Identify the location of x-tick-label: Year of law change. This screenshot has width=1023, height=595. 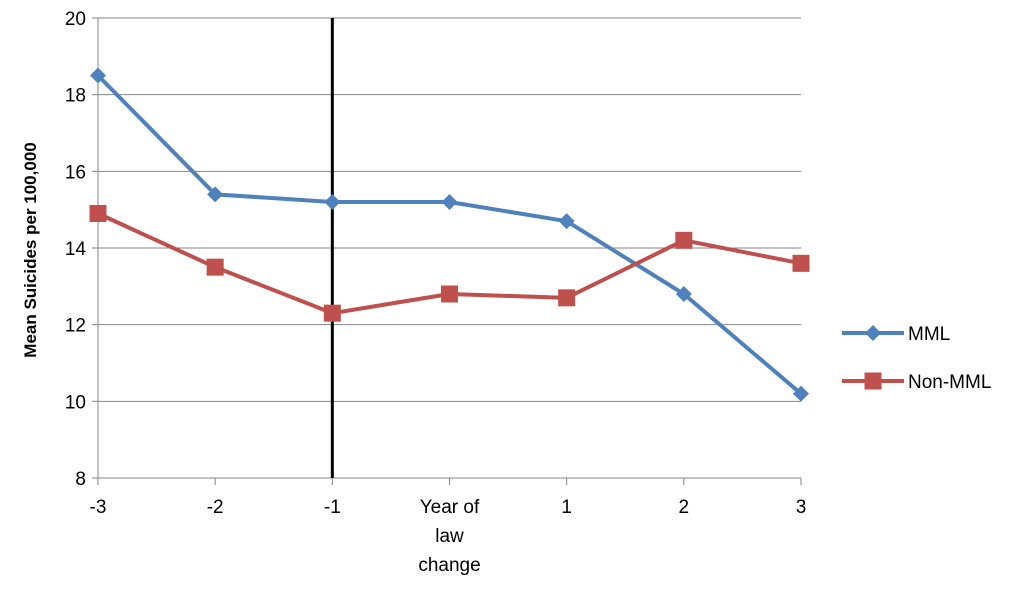
(449, 536).